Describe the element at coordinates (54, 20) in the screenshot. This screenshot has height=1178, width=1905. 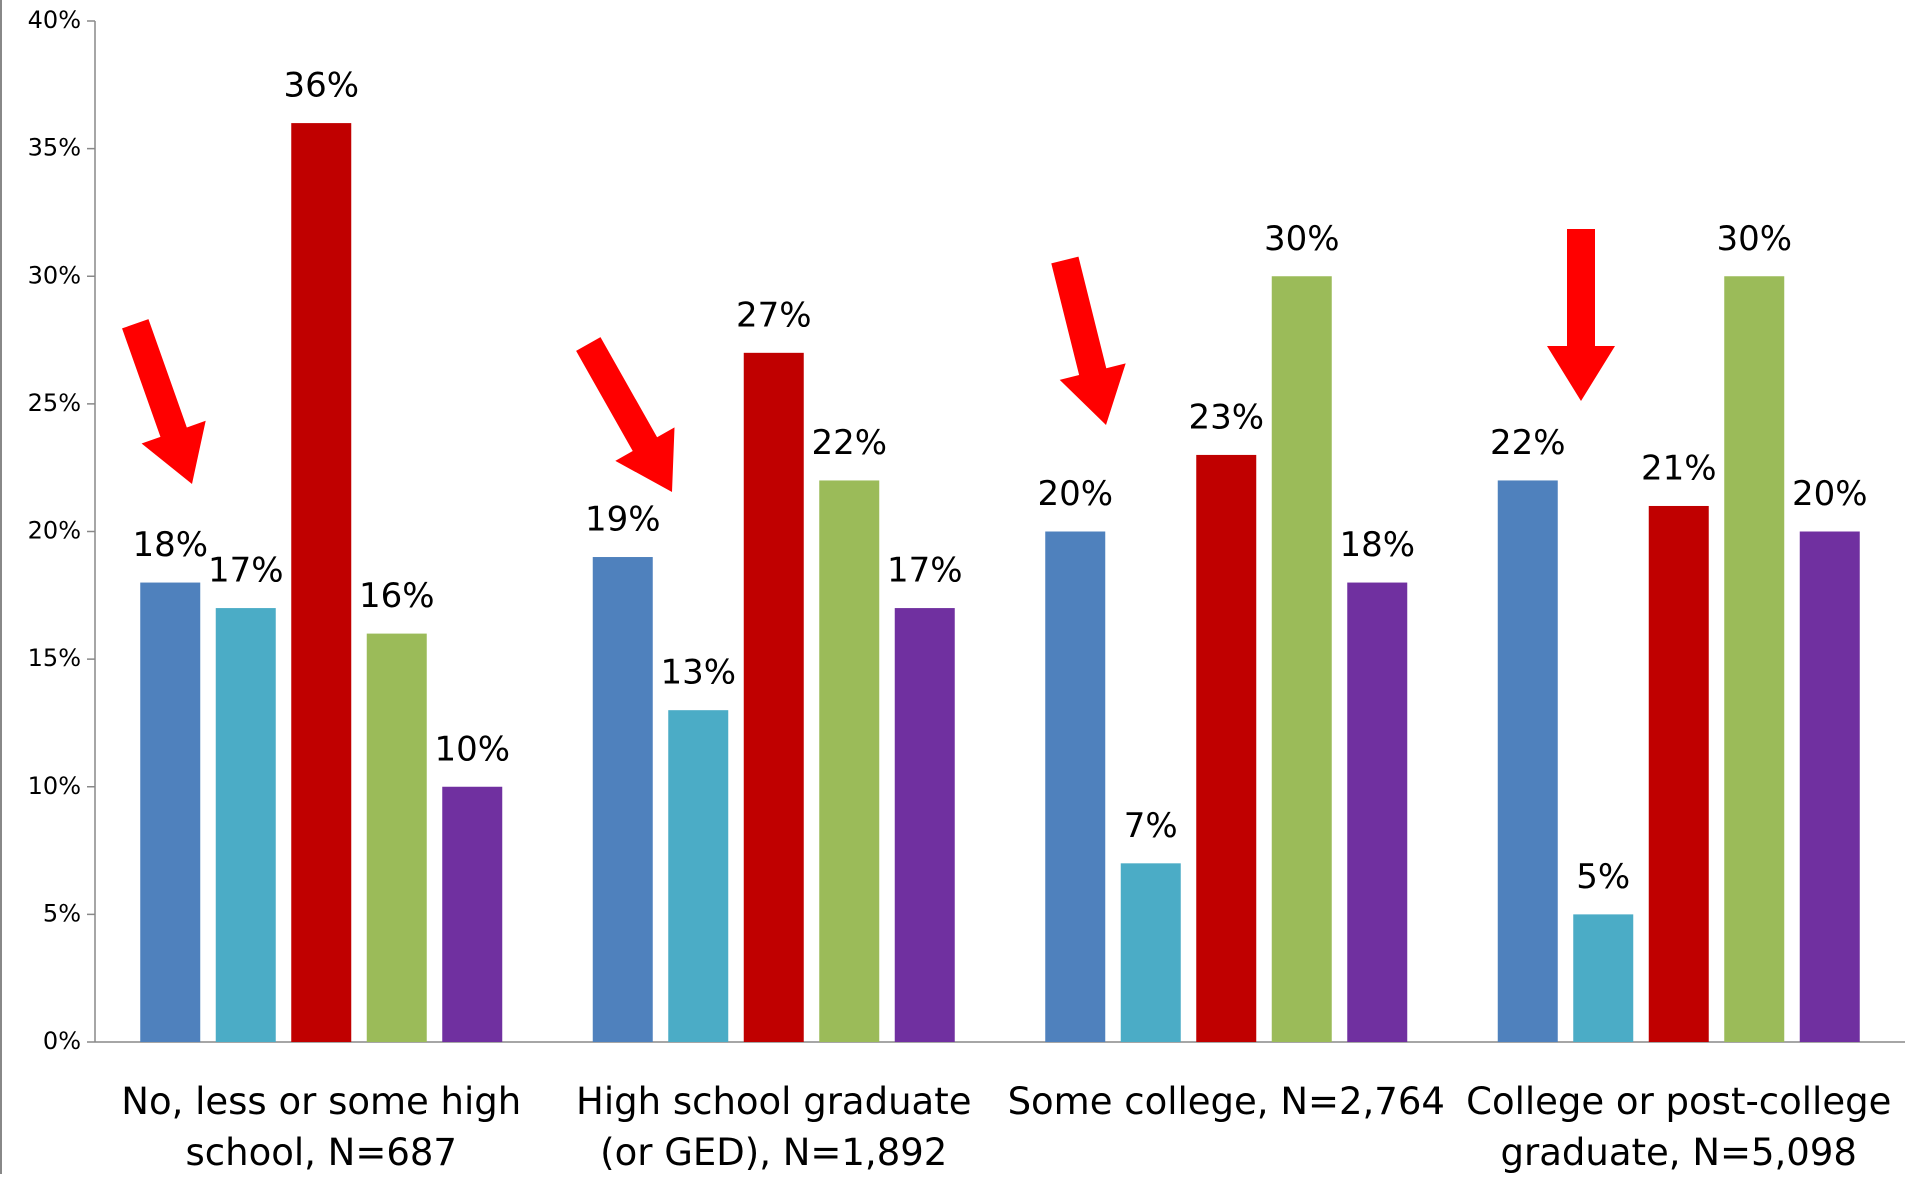
I see `y-tick-label: 40%` at that location.